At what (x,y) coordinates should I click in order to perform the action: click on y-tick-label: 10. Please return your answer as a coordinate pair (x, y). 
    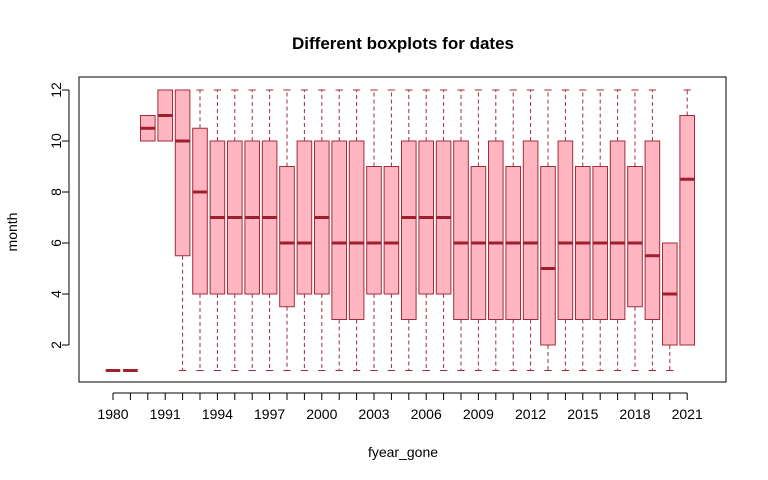
    Looking at the image, I should click on (56, 141).